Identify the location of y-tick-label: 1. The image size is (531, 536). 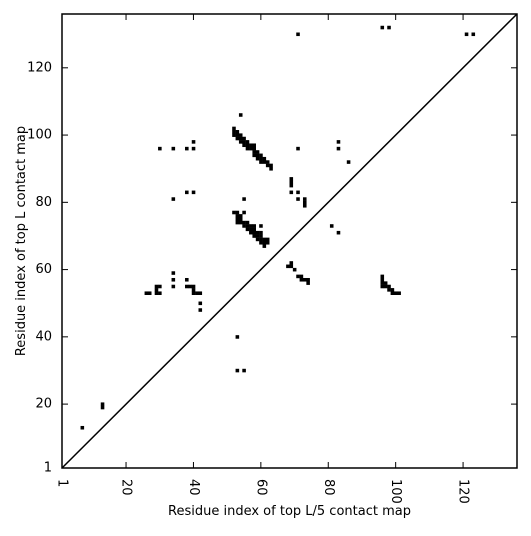
(48, 468).